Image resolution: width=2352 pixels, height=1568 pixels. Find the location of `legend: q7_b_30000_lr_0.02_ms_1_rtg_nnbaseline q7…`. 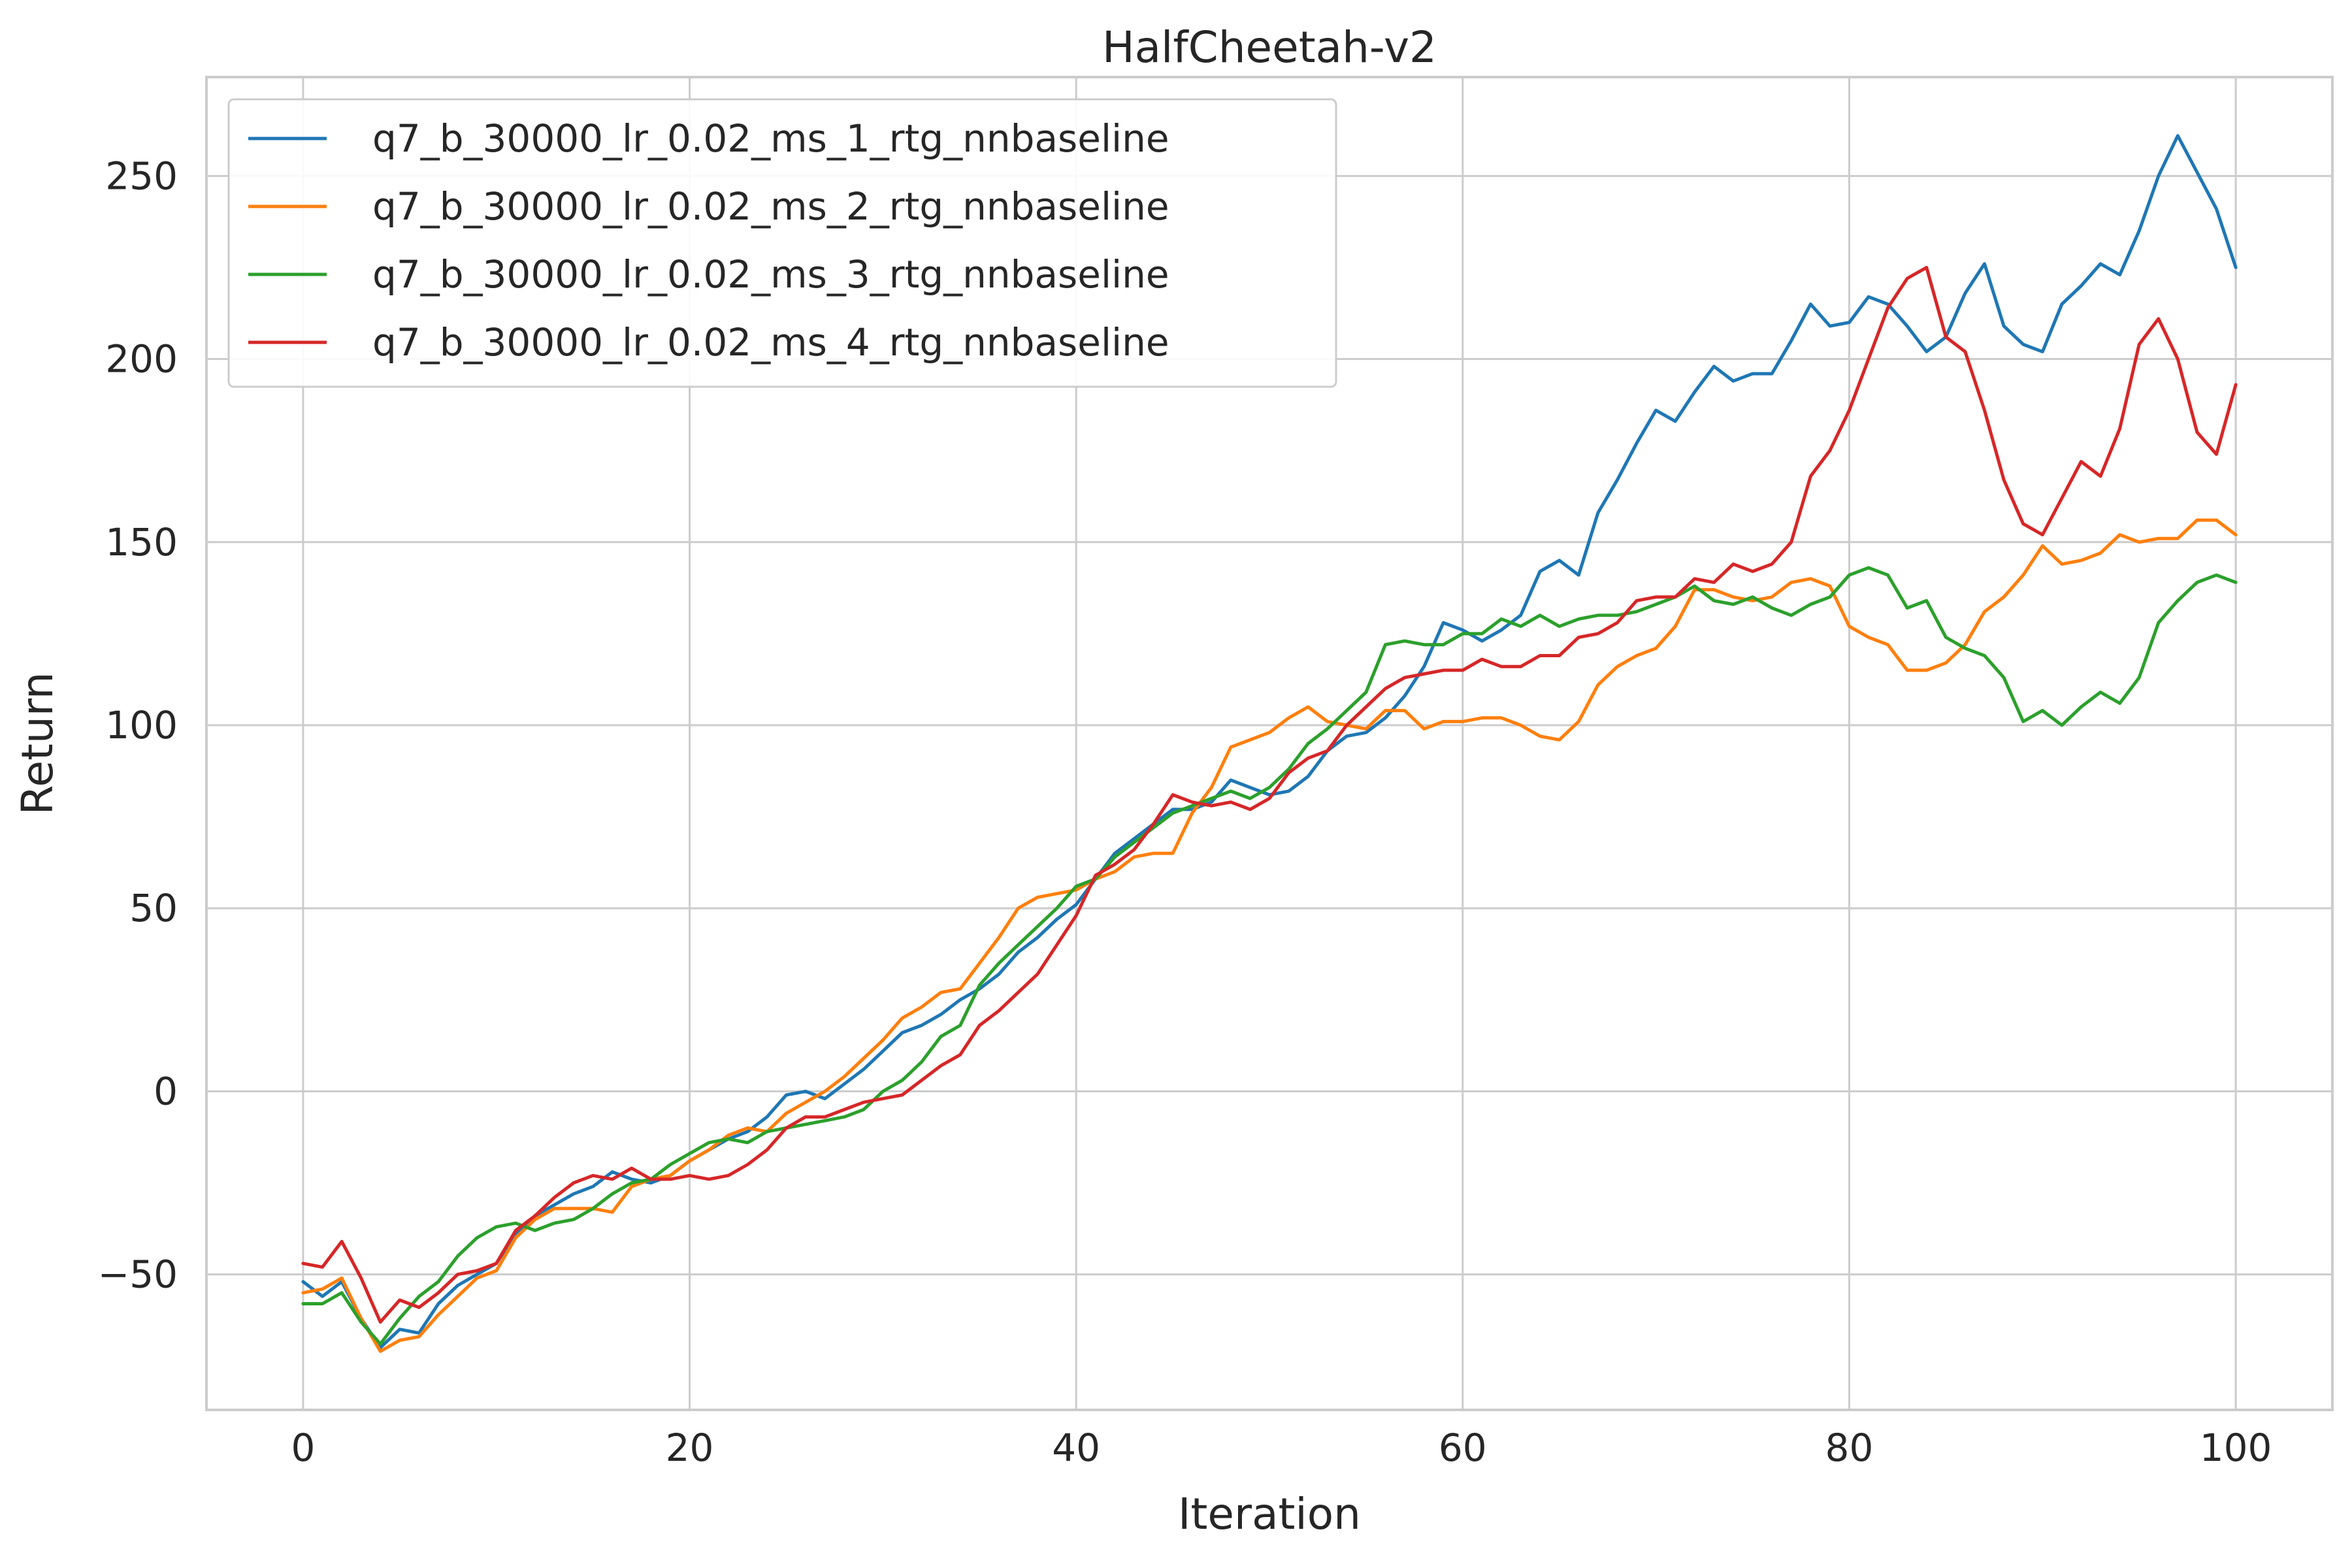

legend: q7_b_30000_lr_0.02_ms_1_rtg_nnbaseline q7… is located at coordinates (782, 243).